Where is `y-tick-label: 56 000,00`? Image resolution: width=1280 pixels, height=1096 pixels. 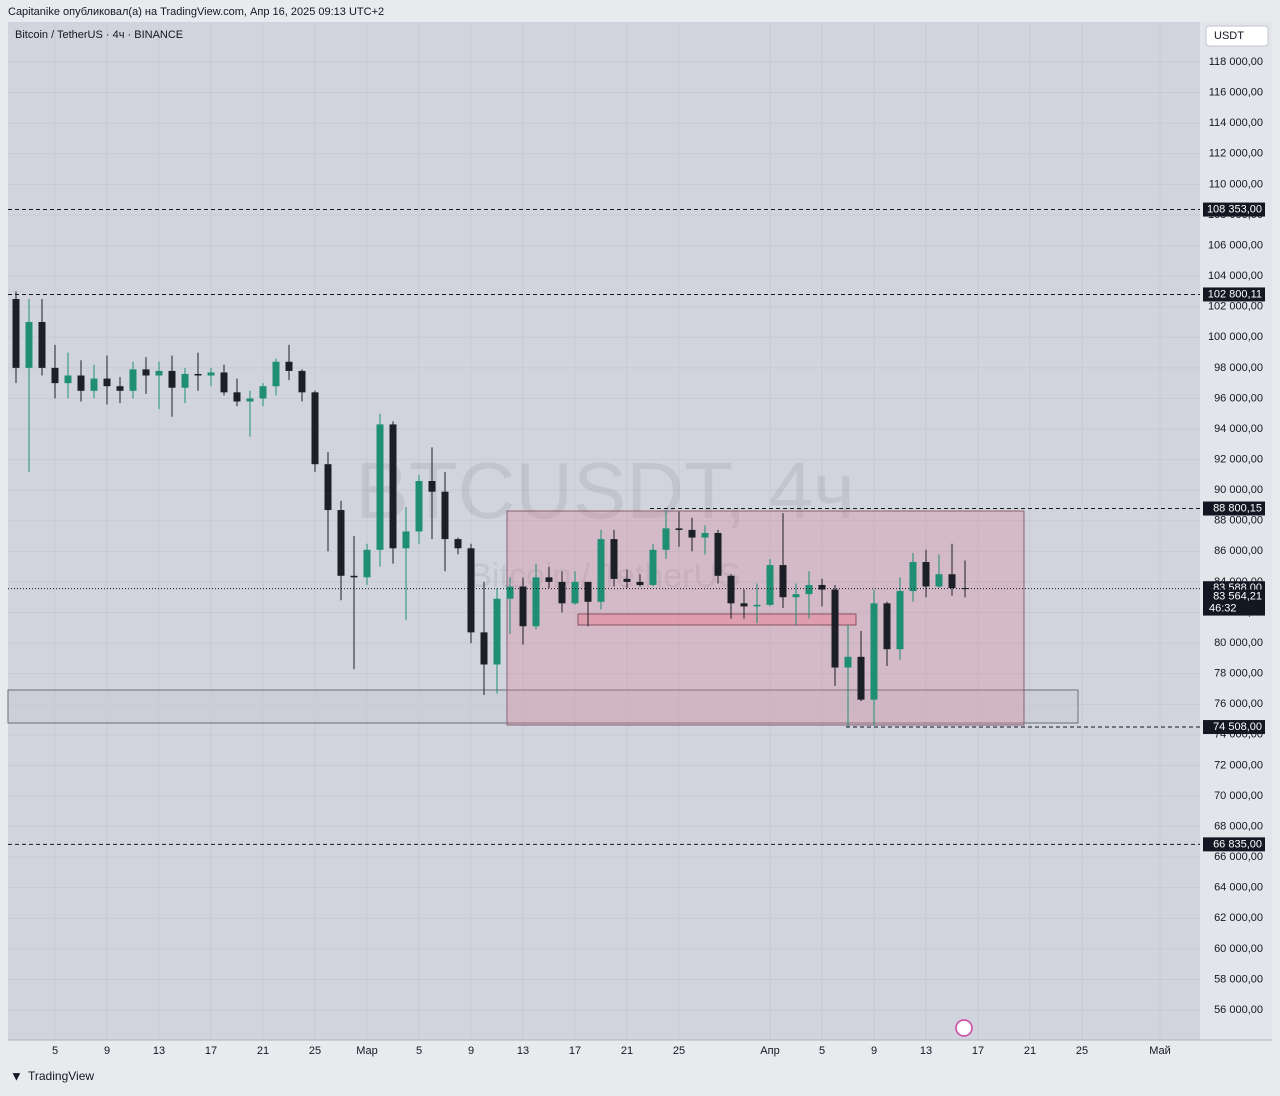
y-tick-label: 56 000,00 is located at coordinates (1238, 1010).